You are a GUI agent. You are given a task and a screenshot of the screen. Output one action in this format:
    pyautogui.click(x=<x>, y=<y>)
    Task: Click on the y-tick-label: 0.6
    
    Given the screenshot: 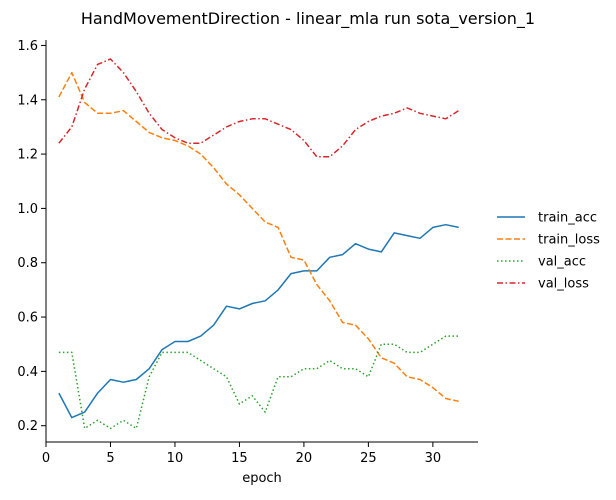 What is the action you would take?
    pyautogui.click(x=27, y=318)
    